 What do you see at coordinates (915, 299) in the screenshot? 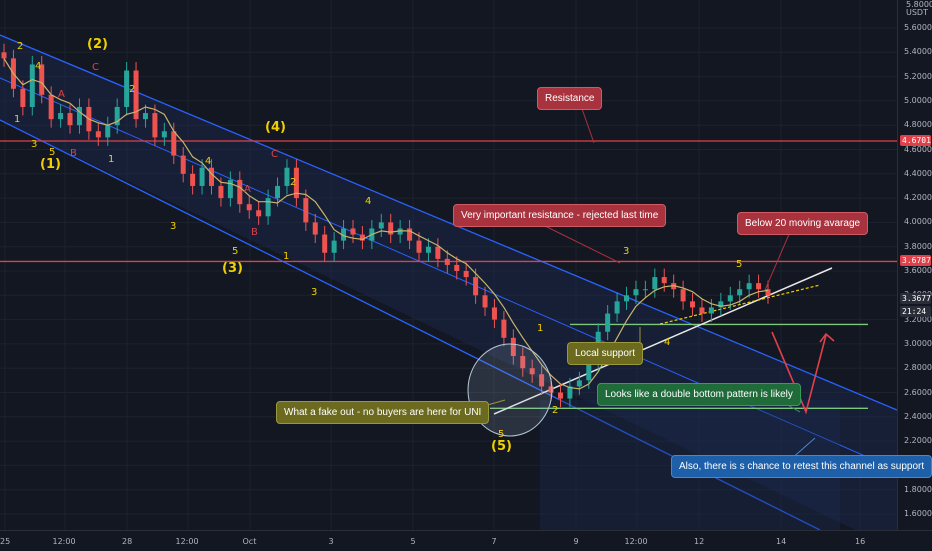
I see `price-tag: 3.3677` at bounding box center [915, 299].